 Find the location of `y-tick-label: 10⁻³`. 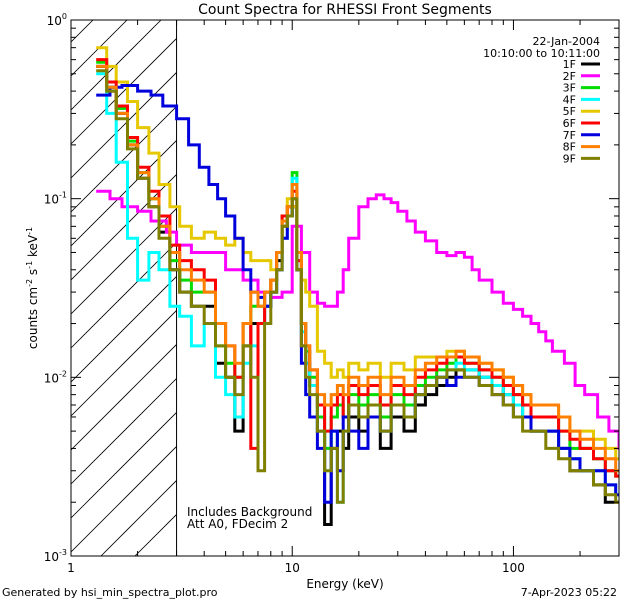

y-tick-label: 10⁻³ is located at coordinates (55, 556).